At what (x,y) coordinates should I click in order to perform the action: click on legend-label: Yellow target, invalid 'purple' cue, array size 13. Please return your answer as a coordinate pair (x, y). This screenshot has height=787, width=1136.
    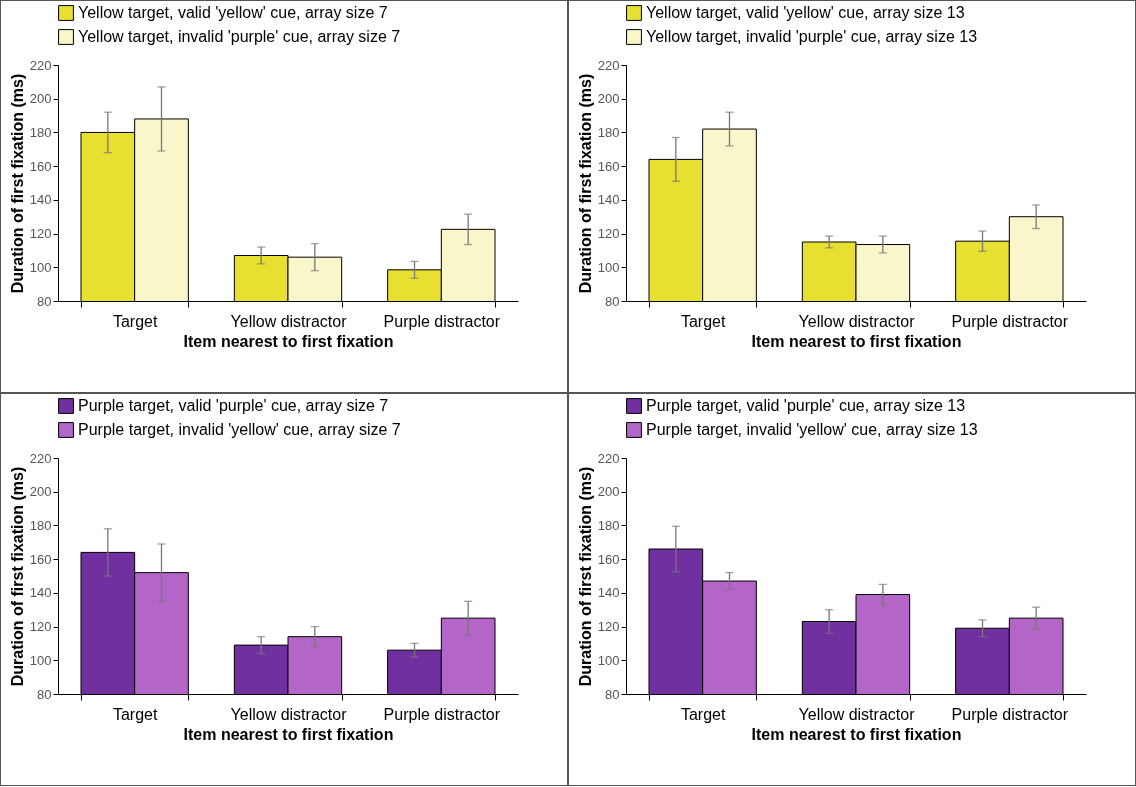
    Looking at the image, I should click on (812, 36).